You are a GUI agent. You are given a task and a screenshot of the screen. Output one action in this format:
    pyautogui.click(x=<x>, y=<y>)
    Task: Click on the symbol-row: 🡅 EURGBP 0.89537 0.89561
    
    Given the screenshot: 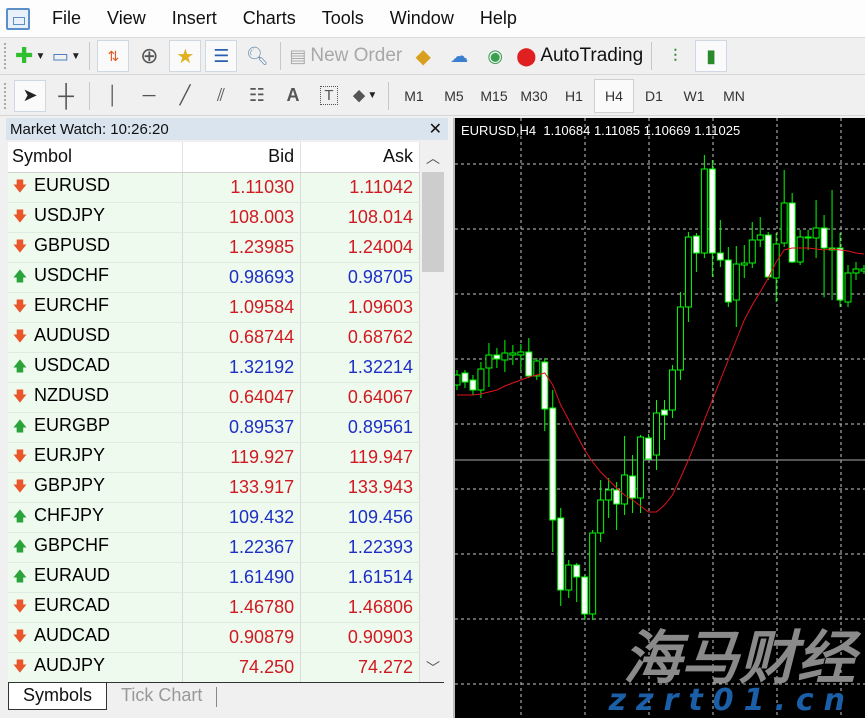 What is the action you would take?
    pyautogui.click(x=214, y=427)
    